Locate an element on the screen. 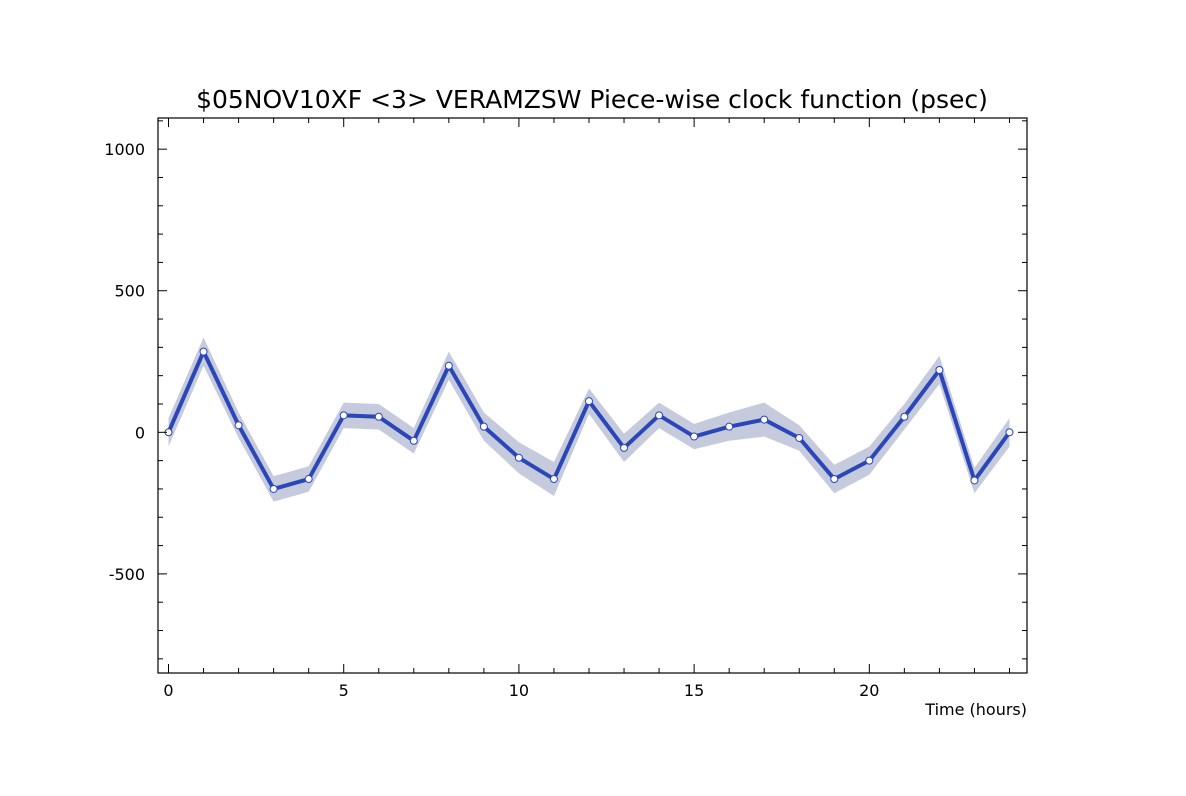 The image size is (1186, 796). y-tick-label: 1000 is located at coordinates (124, 149).